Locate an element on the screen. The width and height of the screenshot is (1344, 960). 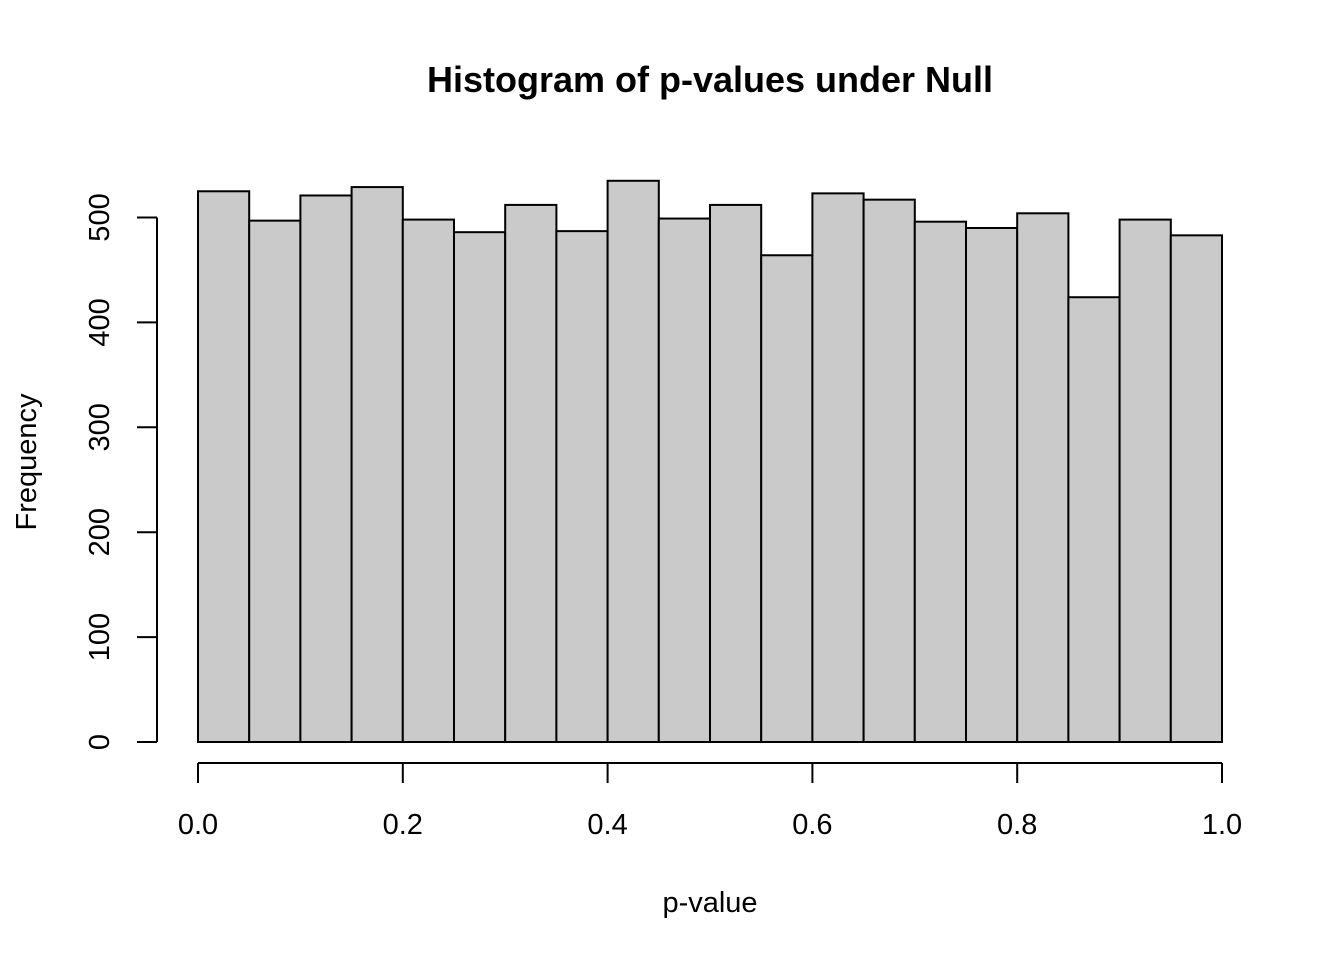
y-tick-label: 200 is located at coordinates (100, 532).